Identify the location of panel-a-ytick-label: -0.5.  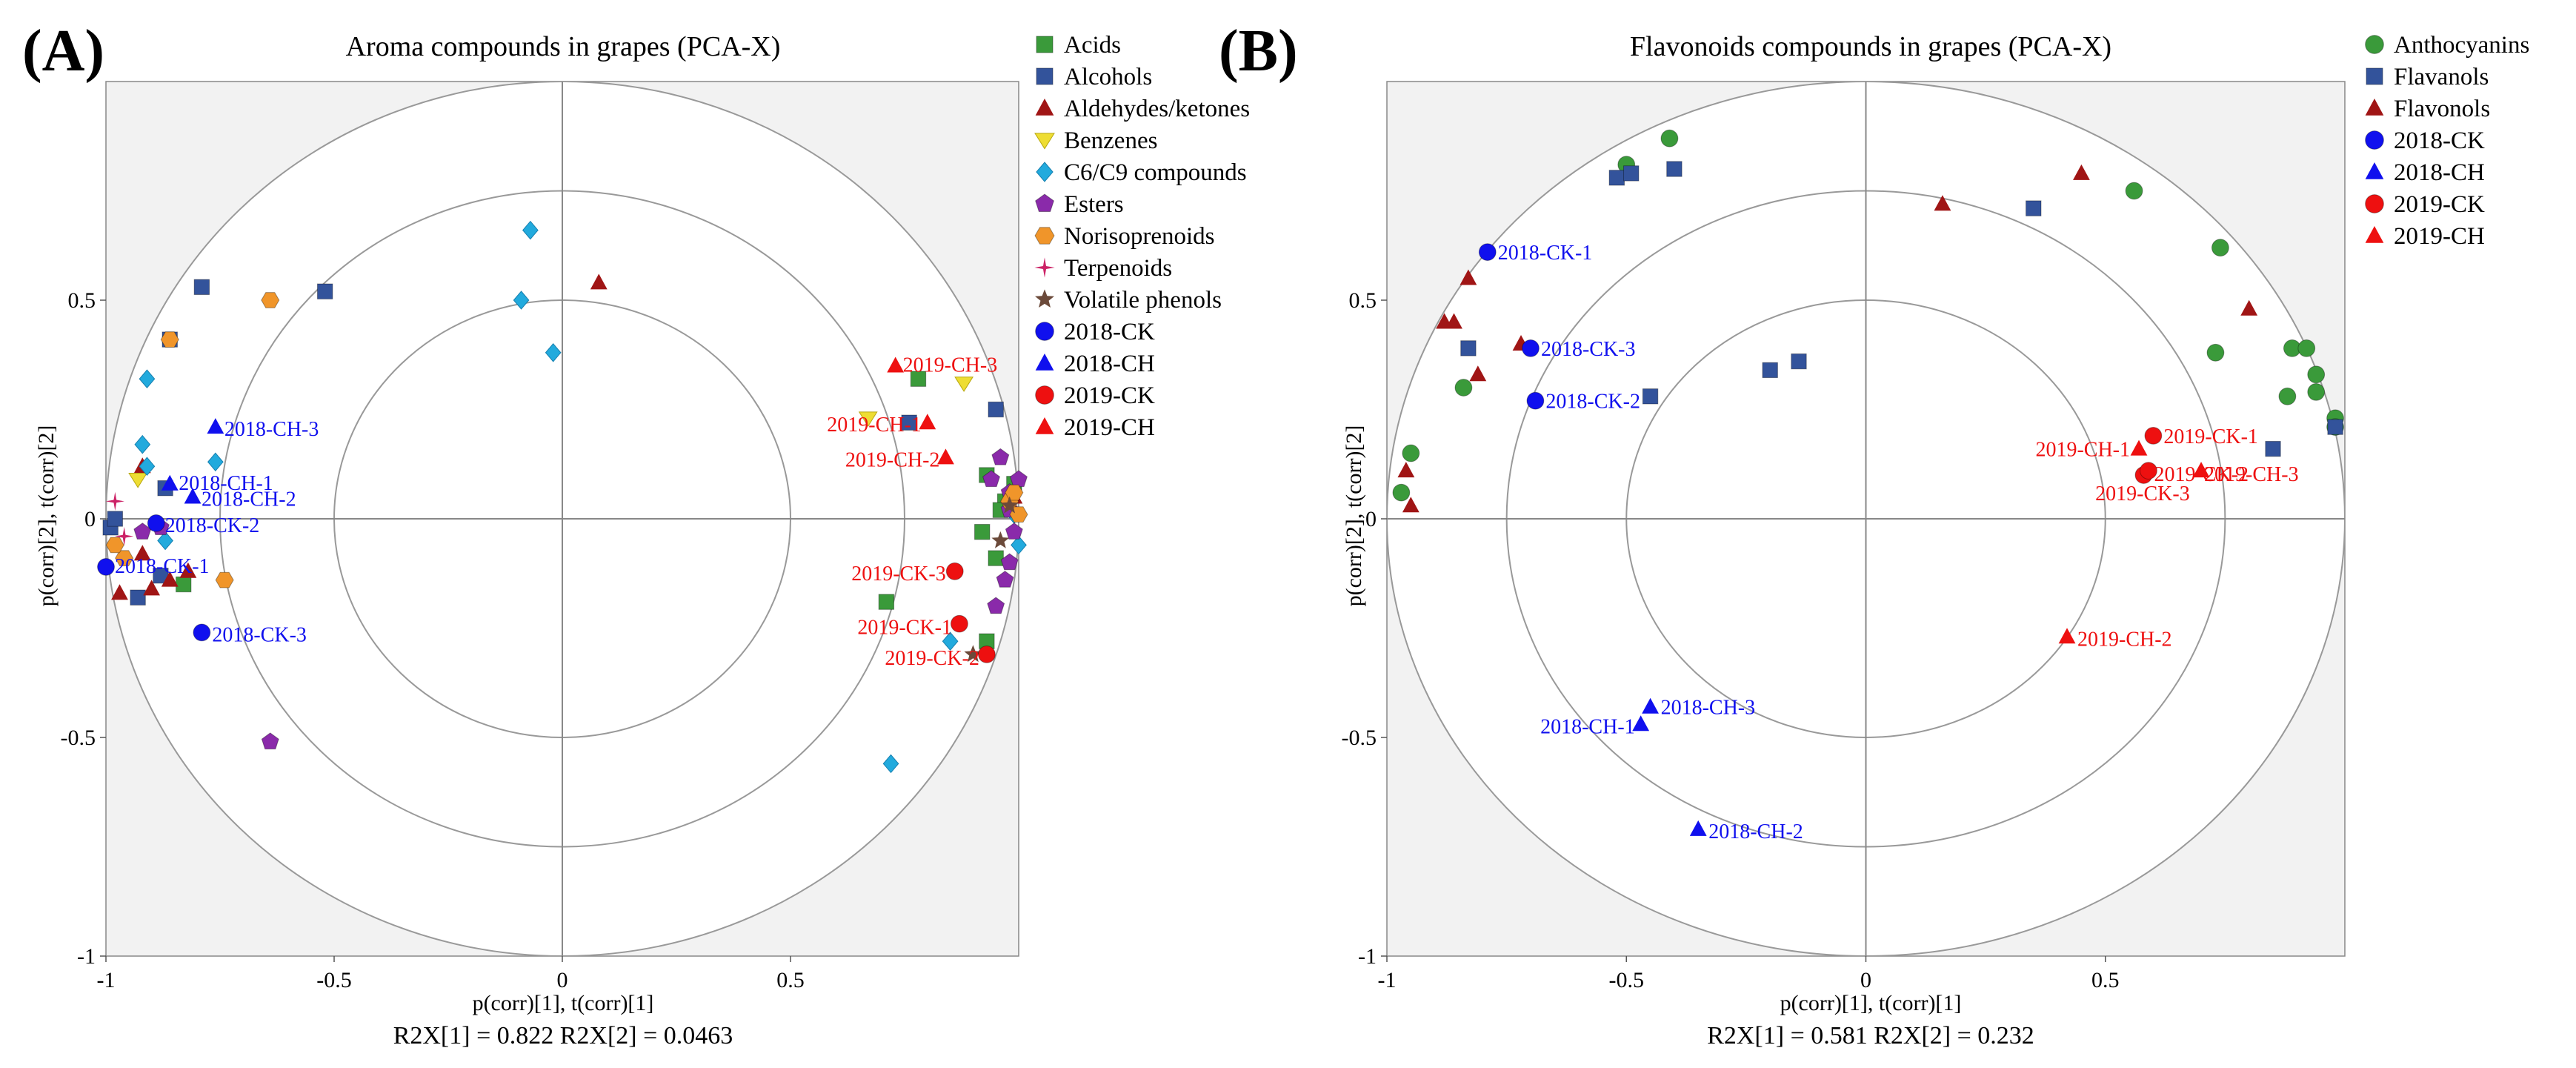
(78, 738).